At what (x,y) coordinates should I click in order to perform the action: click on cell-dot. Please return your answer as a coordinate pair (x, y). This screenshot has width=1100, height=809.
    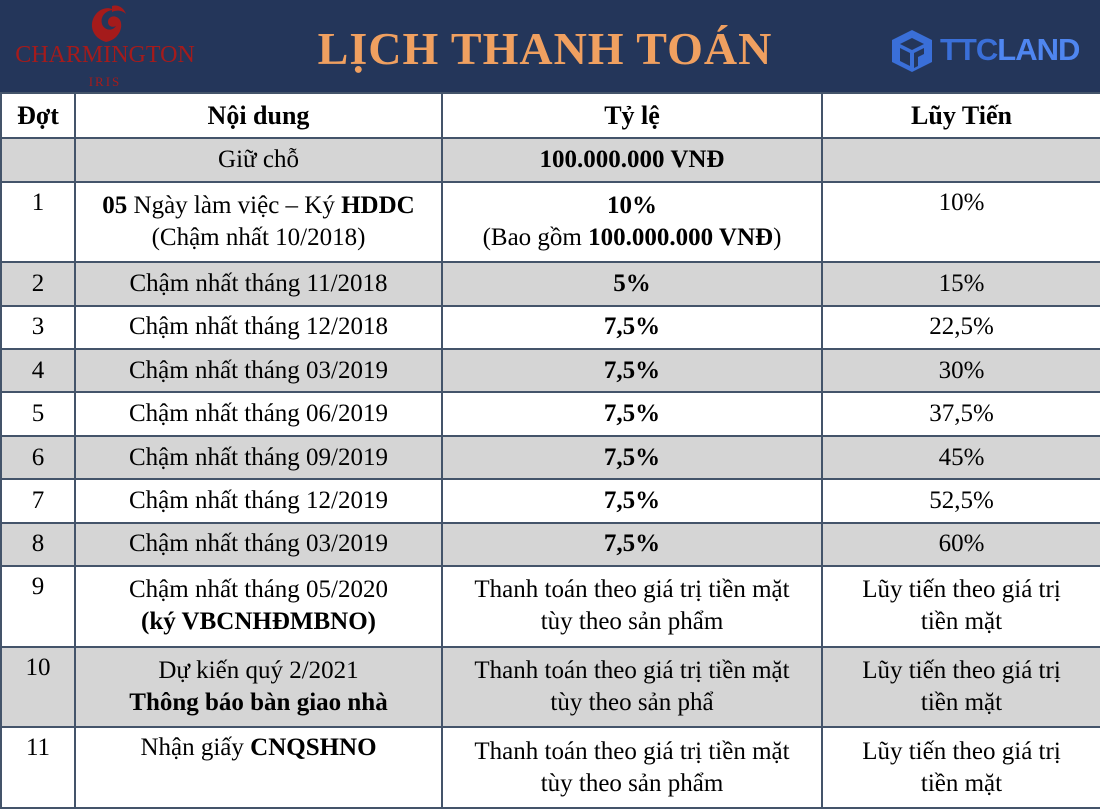
    Looking at the image, I should click on (38, 160).